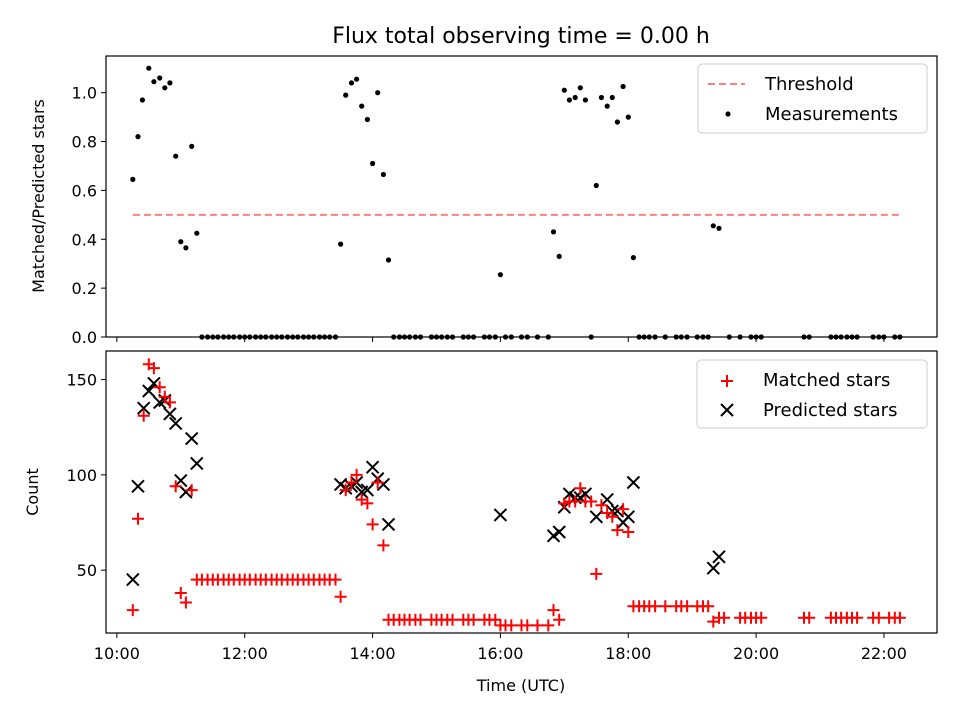 This screenshot has height=724, width=960. I want to click on top-ytick-label: 0.6, so click(84, 190).